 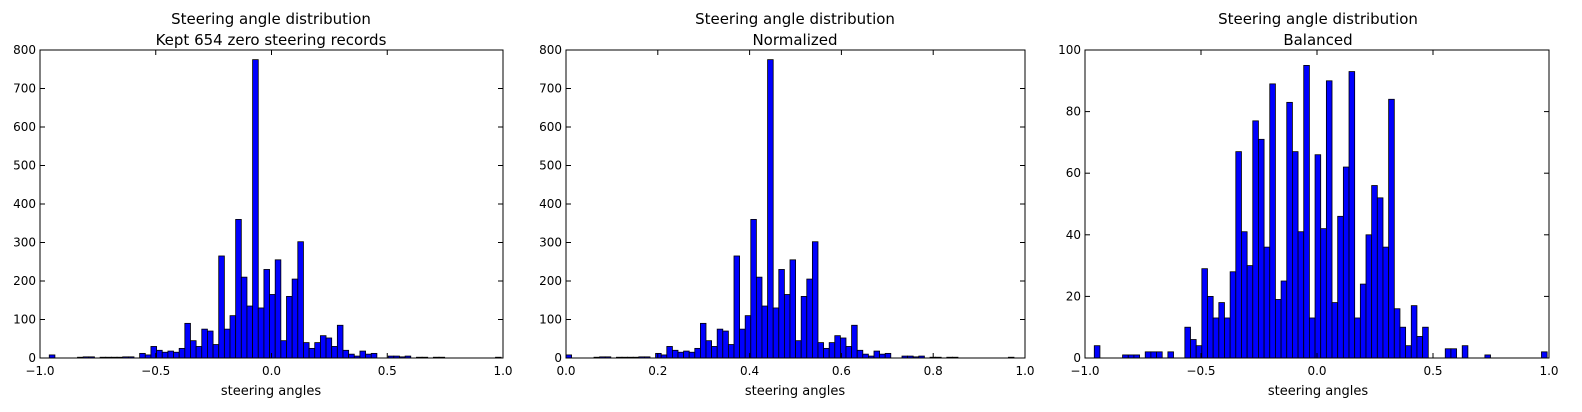 I want to click on chart-title-line2: Kept 654 zero steering records, so click(x=271, y=40).